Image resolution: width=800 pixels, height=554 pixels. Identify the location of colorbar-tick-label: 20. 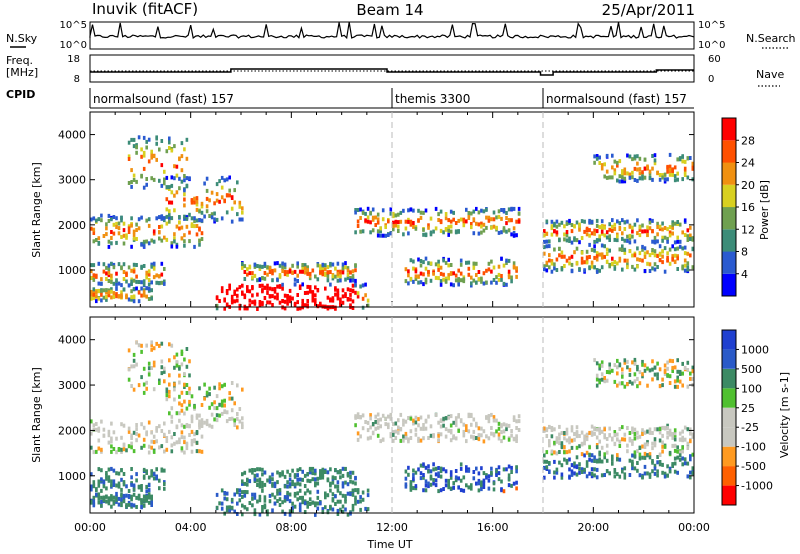
(748, 185).